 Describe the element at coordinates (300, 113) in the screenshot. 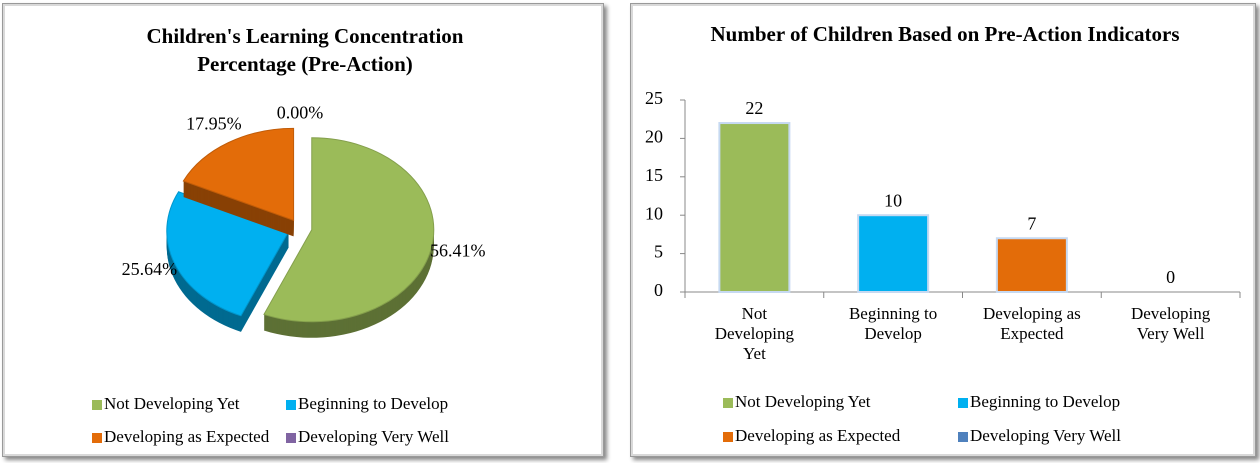

I see `data-label: 0.00%` at that location.